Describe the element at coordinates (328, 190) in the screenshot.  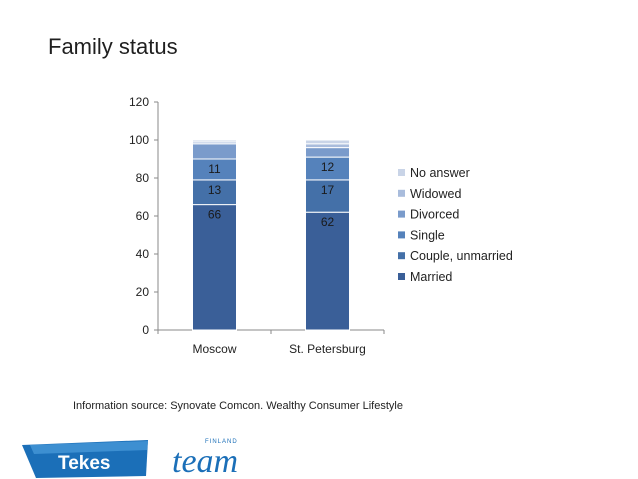
I see `bar-data-label: 17` at that location.